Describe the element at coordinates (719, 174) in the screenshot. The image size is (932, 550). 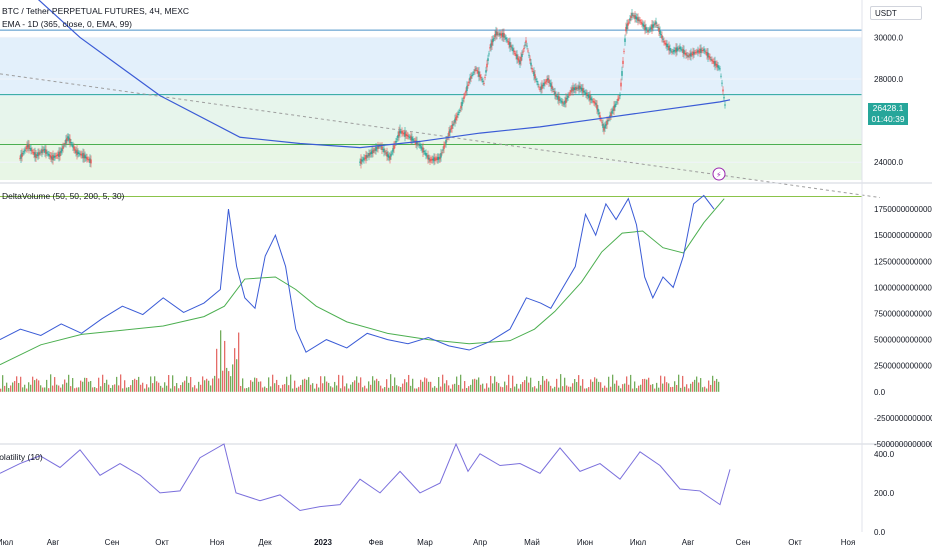
I see `lightning-icon` at that location.